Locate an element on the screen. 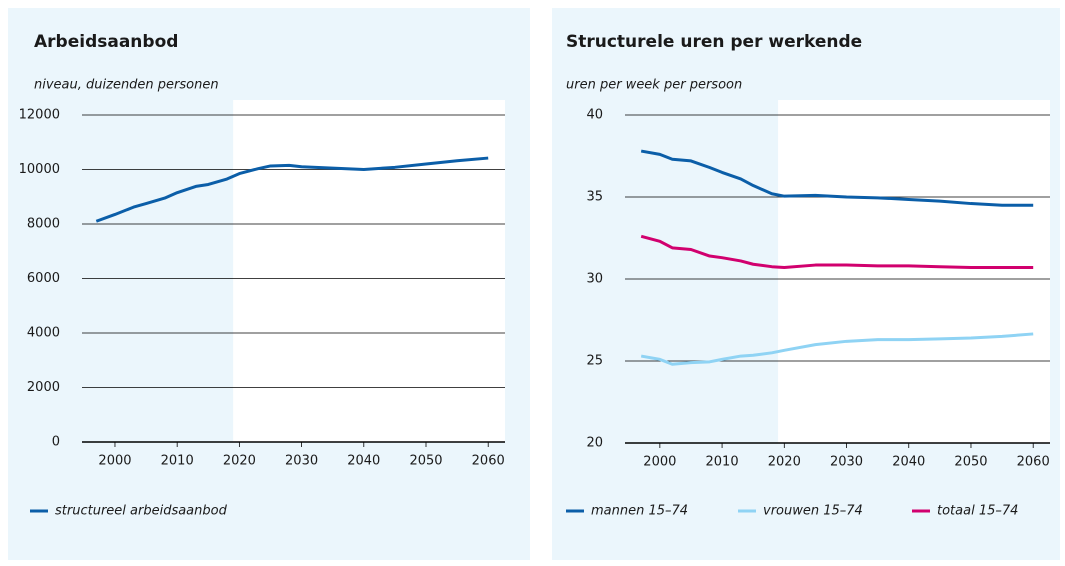 Image resolution: width=1065 pixels, height=566 pixels. y-tick-label: 30 is located at coordinates (594, 279).